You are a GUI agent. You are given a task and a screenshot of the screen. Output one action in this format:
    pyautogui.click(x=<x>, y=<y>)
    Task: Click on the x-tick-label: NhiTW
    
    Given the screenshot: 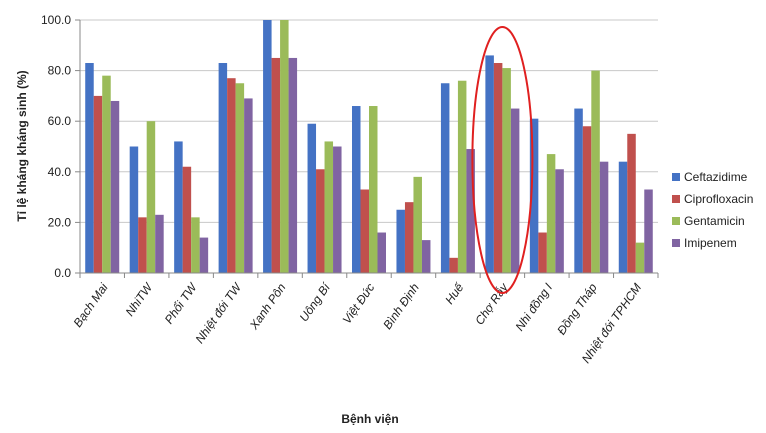 What is the action you would take?
    pyautogui.click(x=139, y=298)
    